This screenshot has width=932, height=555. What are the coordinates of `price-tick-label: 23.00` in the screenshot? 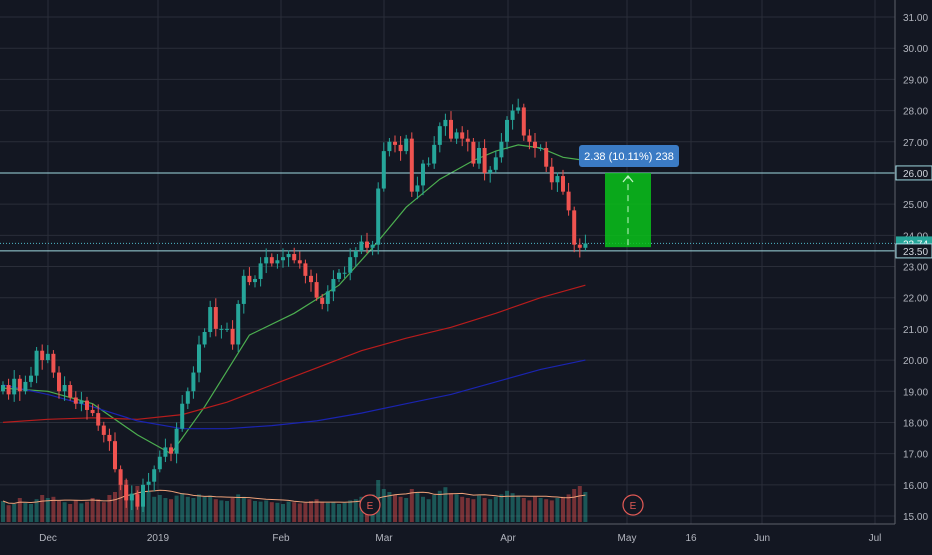 It's located at (915, 268).